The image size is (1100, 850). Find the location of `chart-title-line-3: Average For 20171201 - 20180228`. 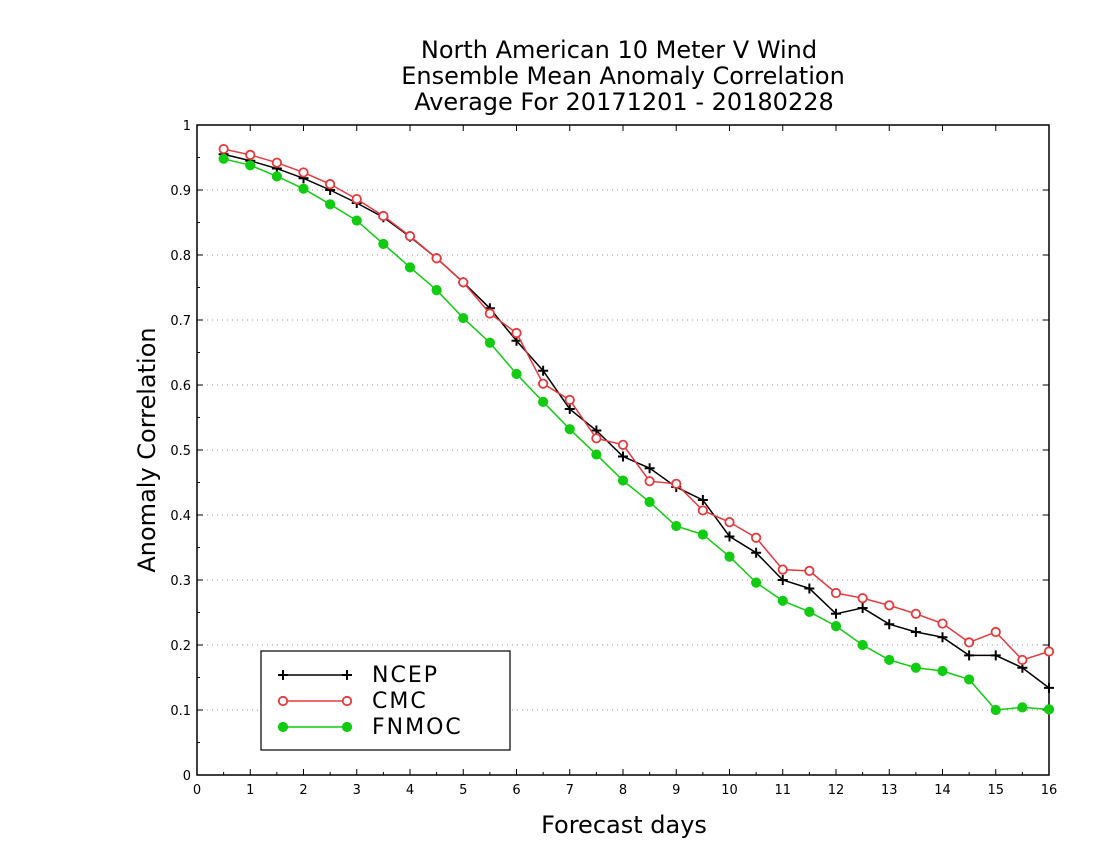

chart-title-line-3: Average For 20171201 - 20180228 is located at coordinates (624, 102).